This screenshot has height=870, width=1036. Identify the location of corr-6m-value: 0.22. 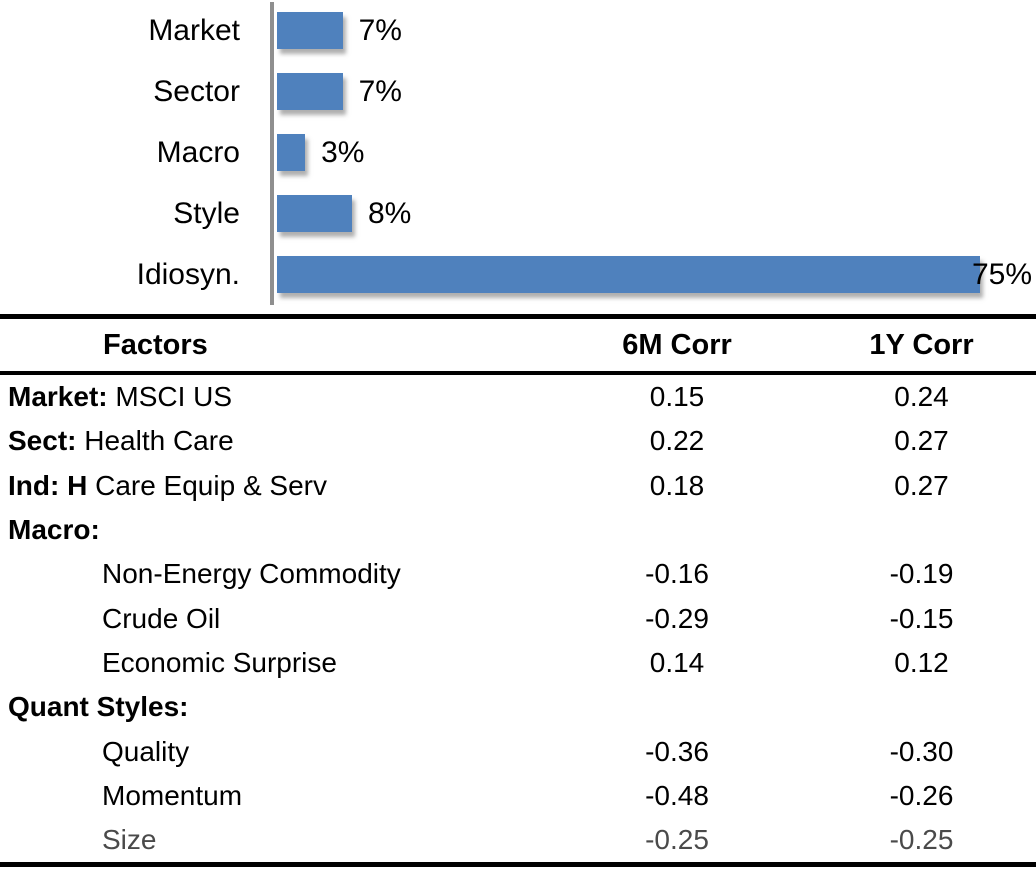
(677, 441).